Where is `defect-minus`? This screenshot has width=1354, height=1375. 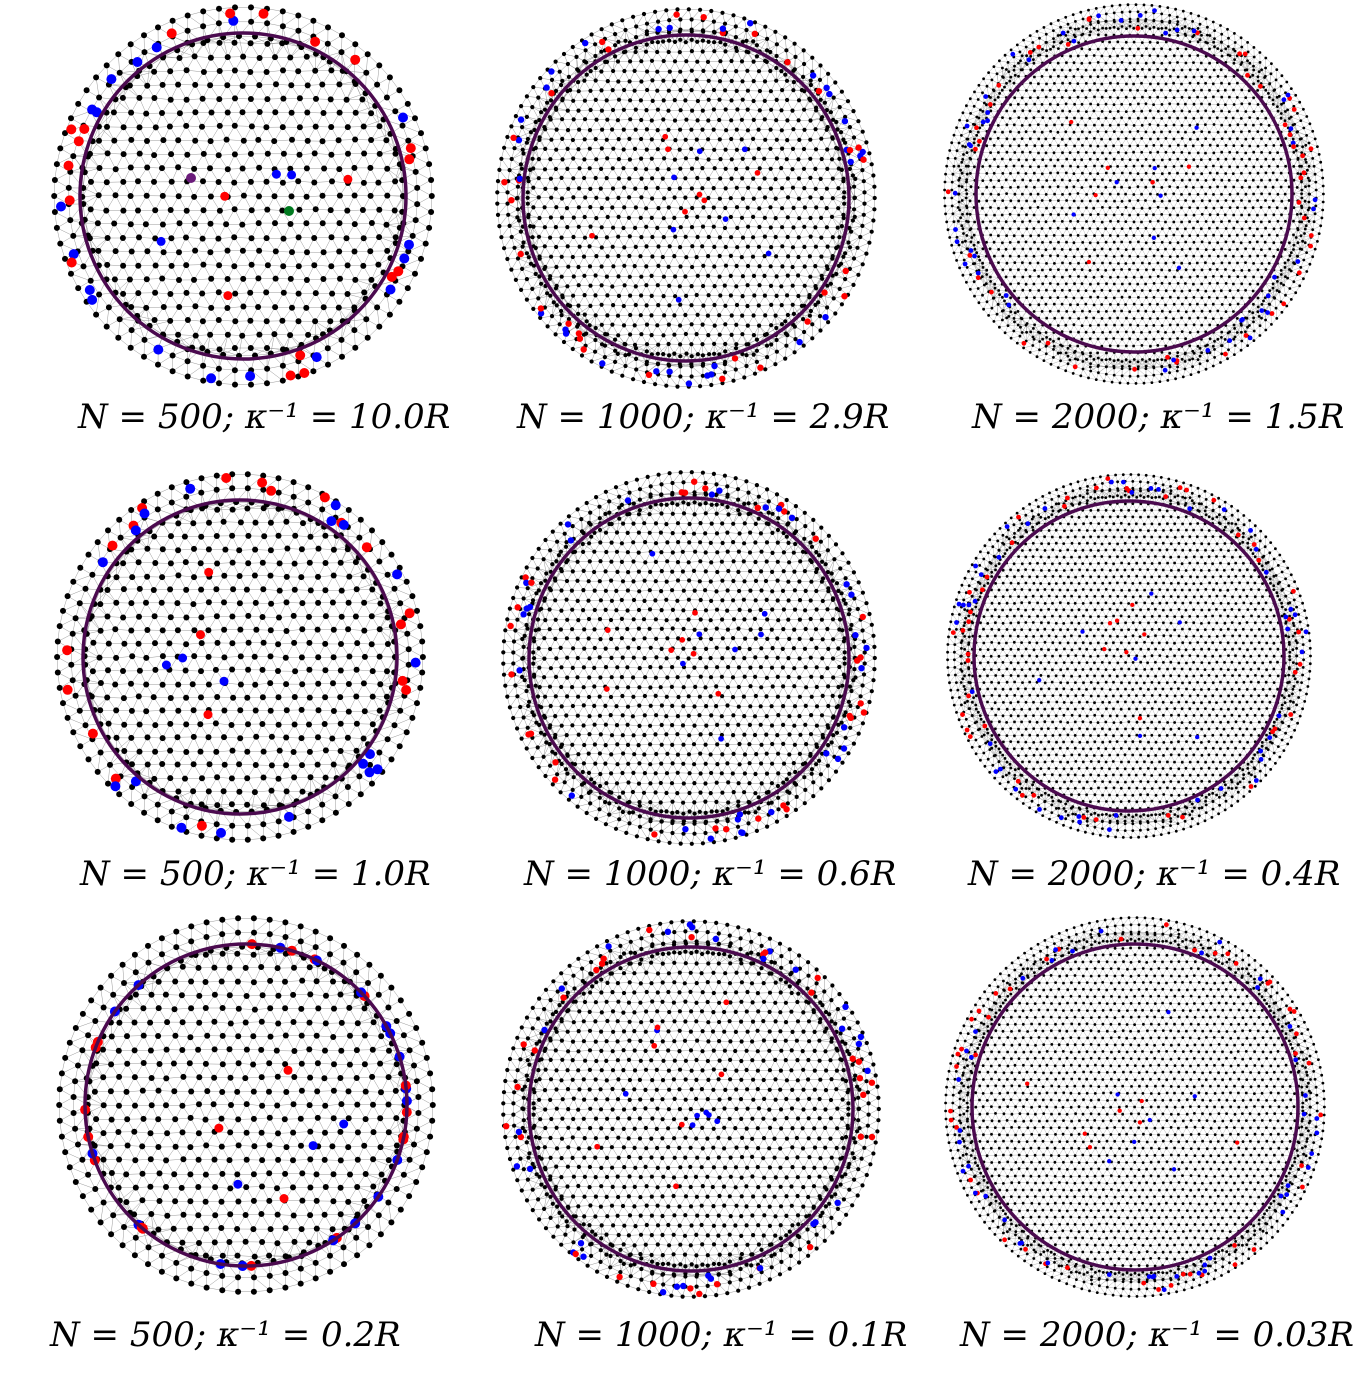 defect-minus is located at coordinates (1208, 350).